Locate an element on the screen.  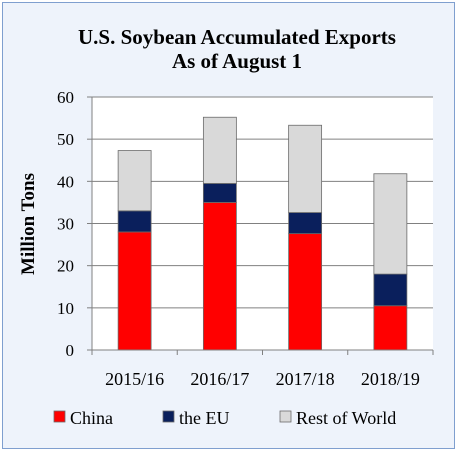
x-tick-label: 2015/16 is located at coordinates (134, 379).